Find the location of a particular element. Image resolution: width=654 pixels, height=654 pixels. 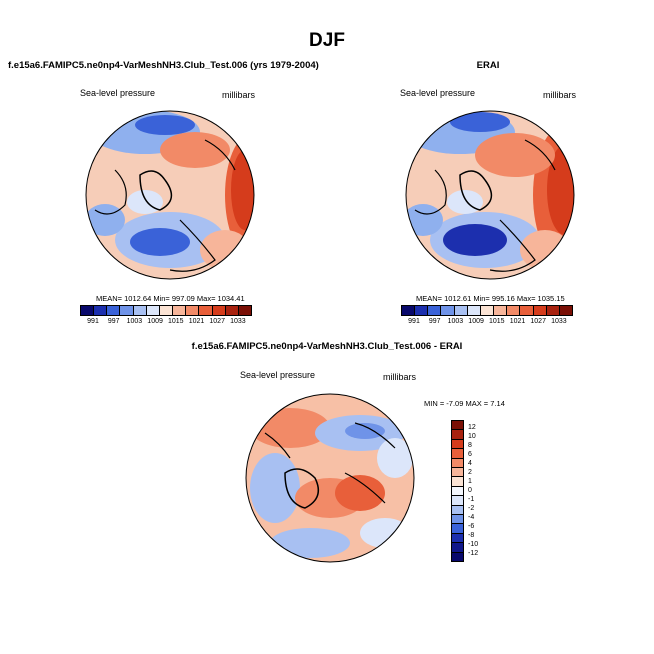

panel-2-title: ERAI is located at coordinates (488, 65).